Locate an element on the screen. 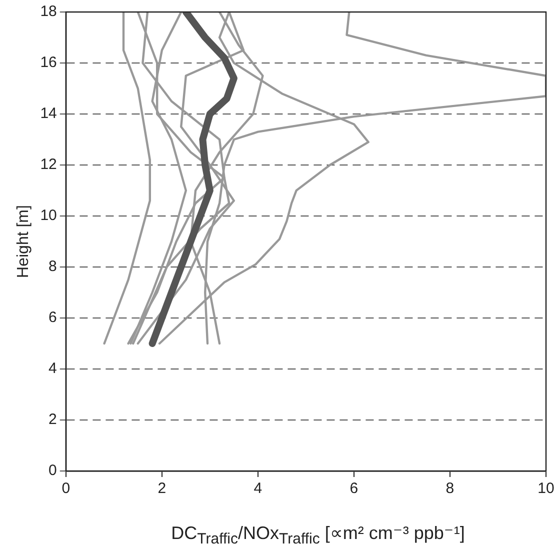 Image resolution: width=560 pixels, height=549 pixels. y-axis-title: Height [m] is located at coordinates (23, 241).